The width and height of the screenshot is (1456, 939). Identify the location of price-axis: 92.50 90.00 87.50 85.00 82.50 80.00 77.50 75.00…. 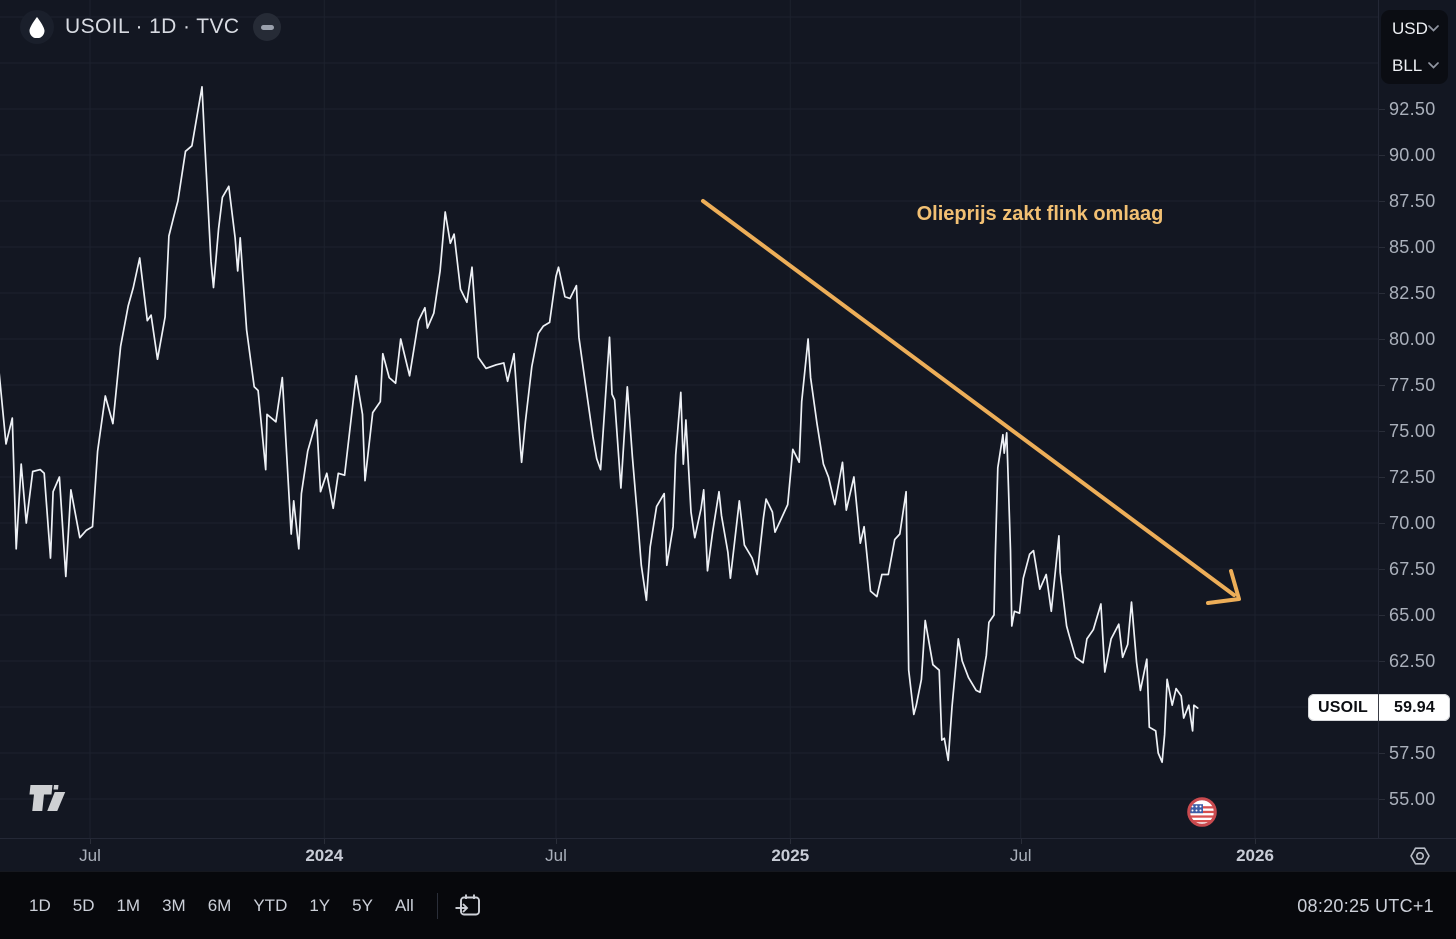
(1417, 419).